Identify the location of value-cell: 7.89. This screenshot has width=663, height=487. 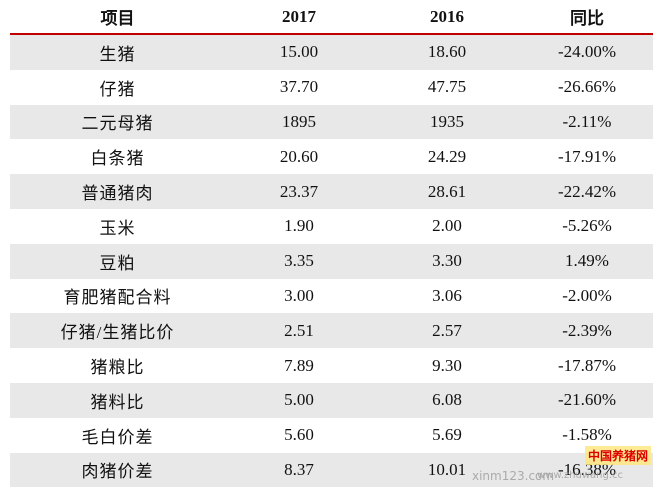
(299, 365).